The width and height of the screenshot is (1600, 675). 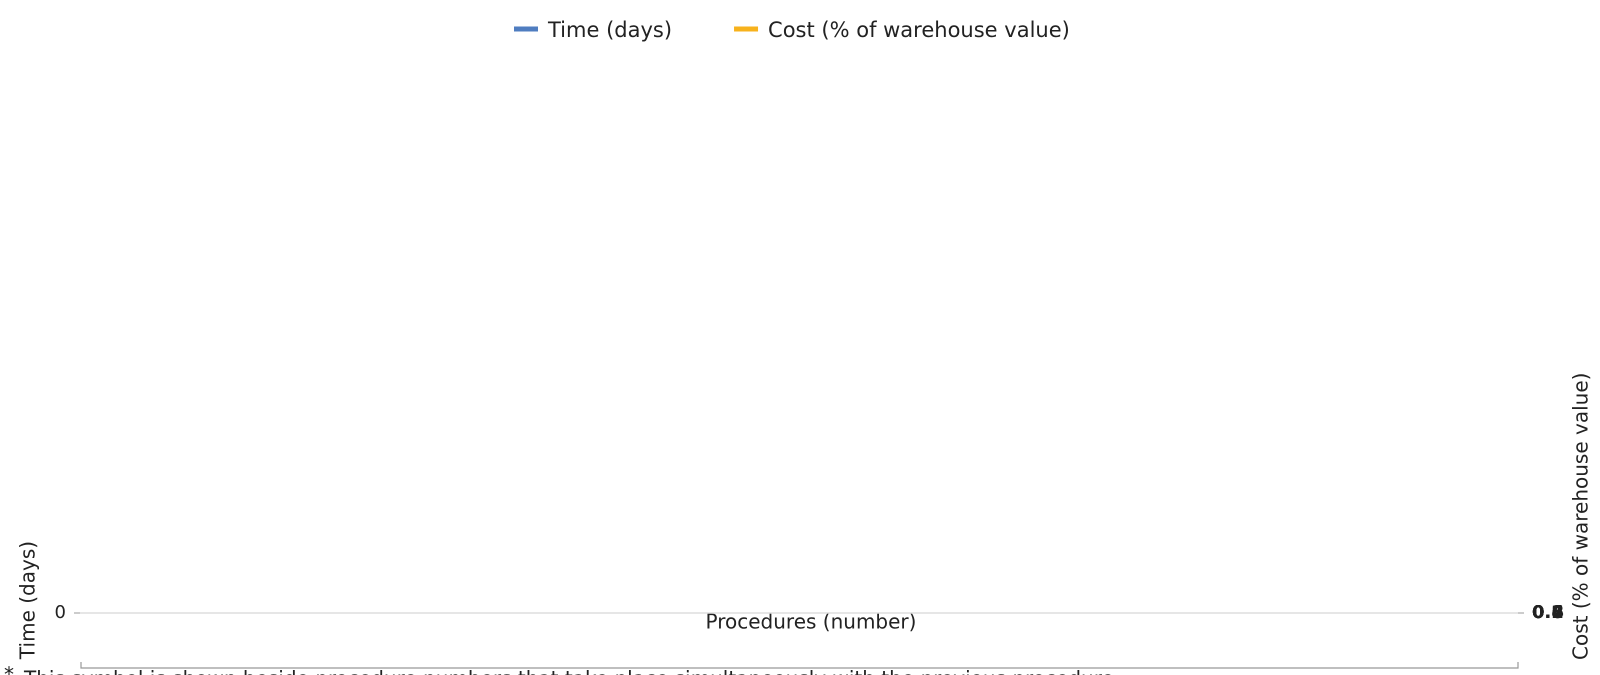 What do you see at coordinates (799, 665) in the screenshot?
I see `x-axis-bracket` at bounding box center [799, 665].